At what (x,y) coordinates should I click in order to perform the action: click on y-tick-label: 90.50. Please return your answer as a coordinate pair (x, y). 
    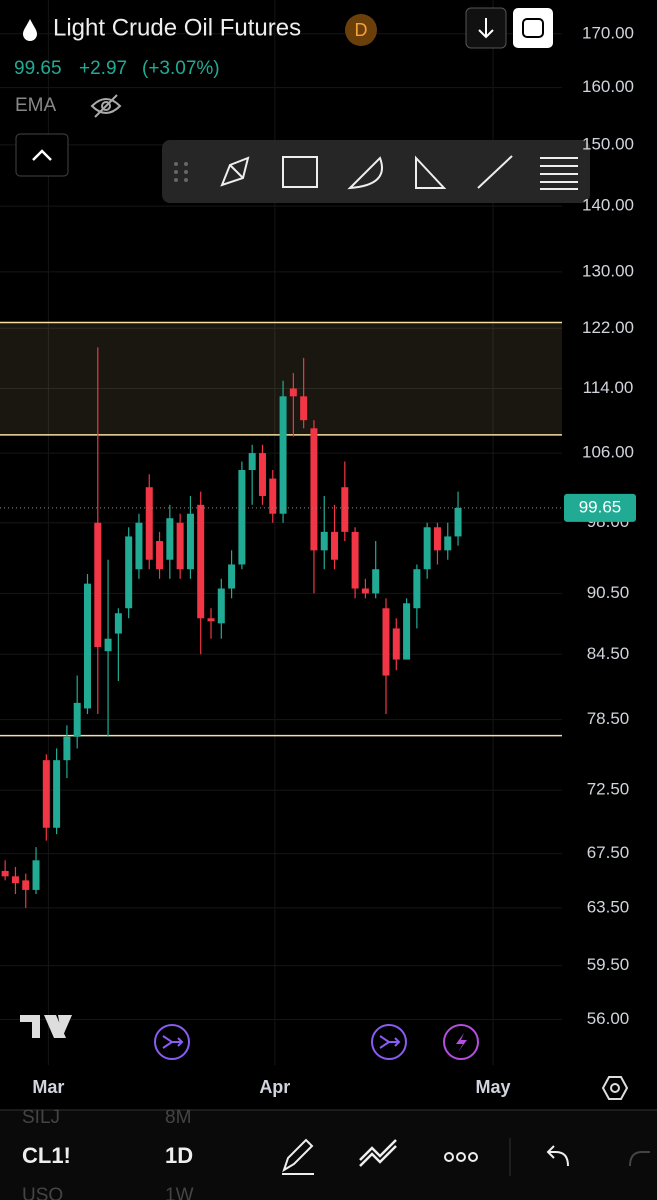
    Looking at the image, I should click on (608, 592).